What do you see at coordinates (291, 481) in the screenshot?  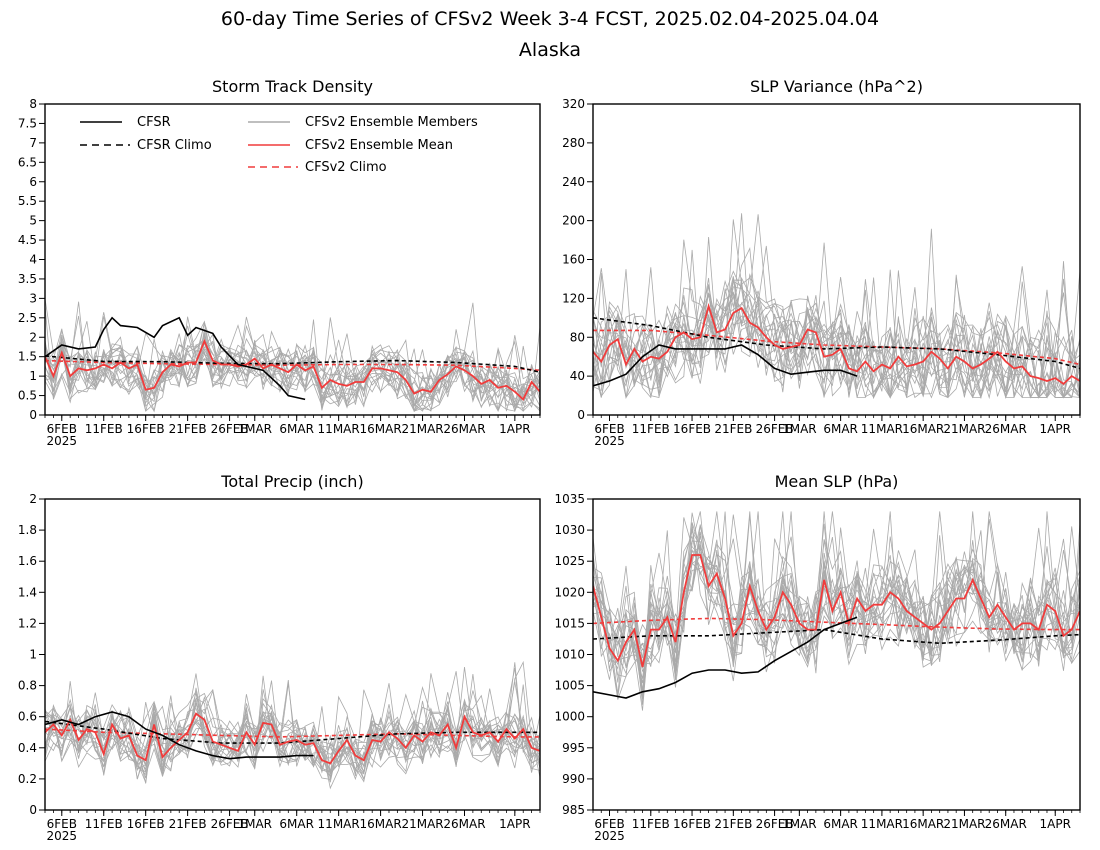 I see `panel-title: Total Precip (inch)` at bounding box center [291, 481].